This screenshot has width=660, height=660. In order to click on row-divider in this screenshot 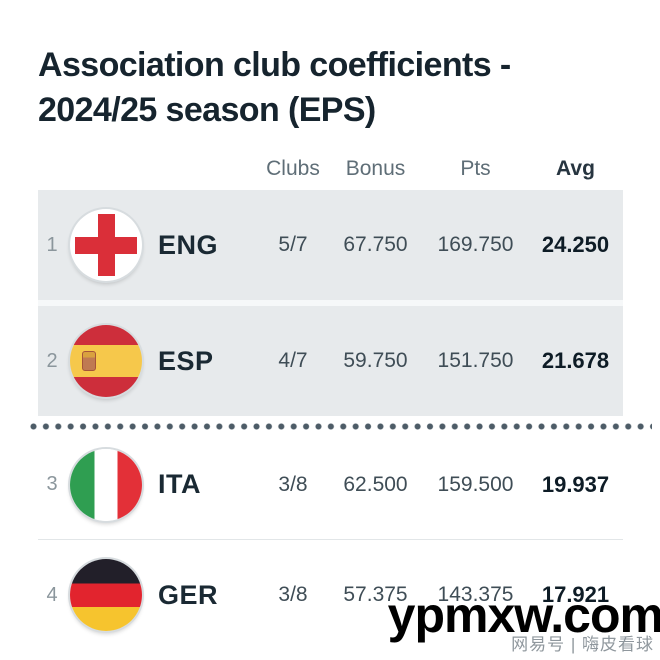, I will do `click(330, 303)`.